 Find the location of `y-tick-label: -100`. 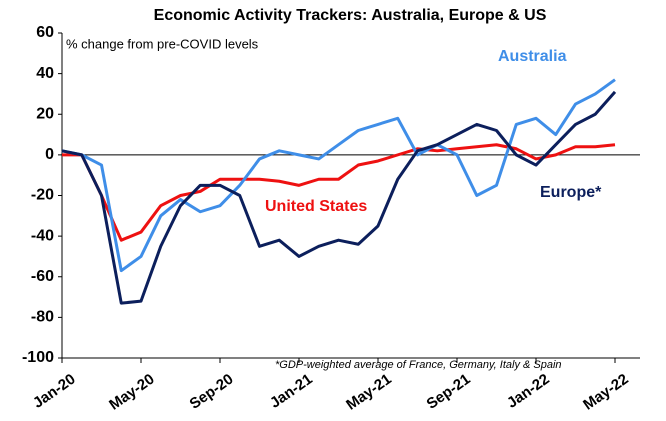

y-tick-label: -100 is located at coordinates (38, 357).